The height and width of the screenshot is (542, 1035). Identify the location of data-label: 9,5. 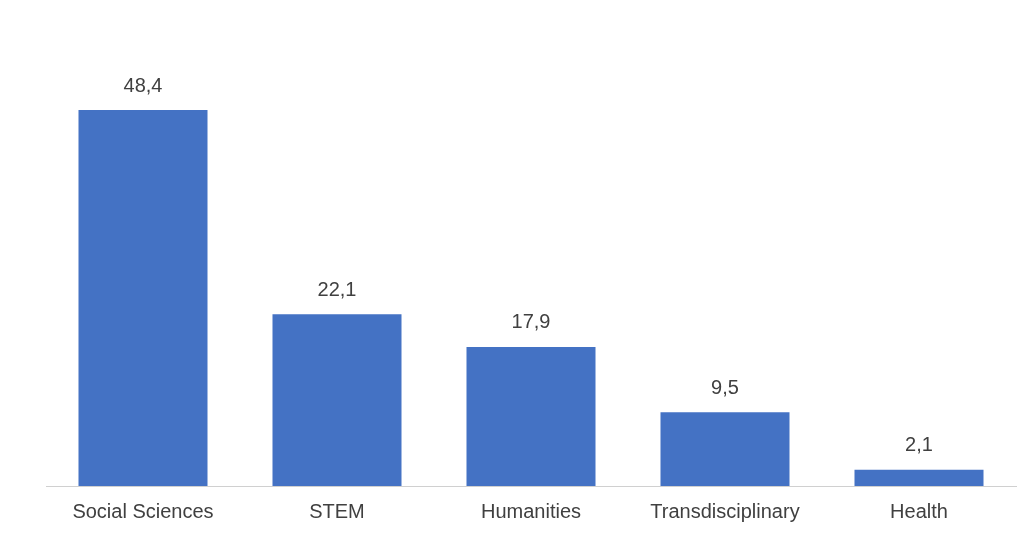
(725, 386).